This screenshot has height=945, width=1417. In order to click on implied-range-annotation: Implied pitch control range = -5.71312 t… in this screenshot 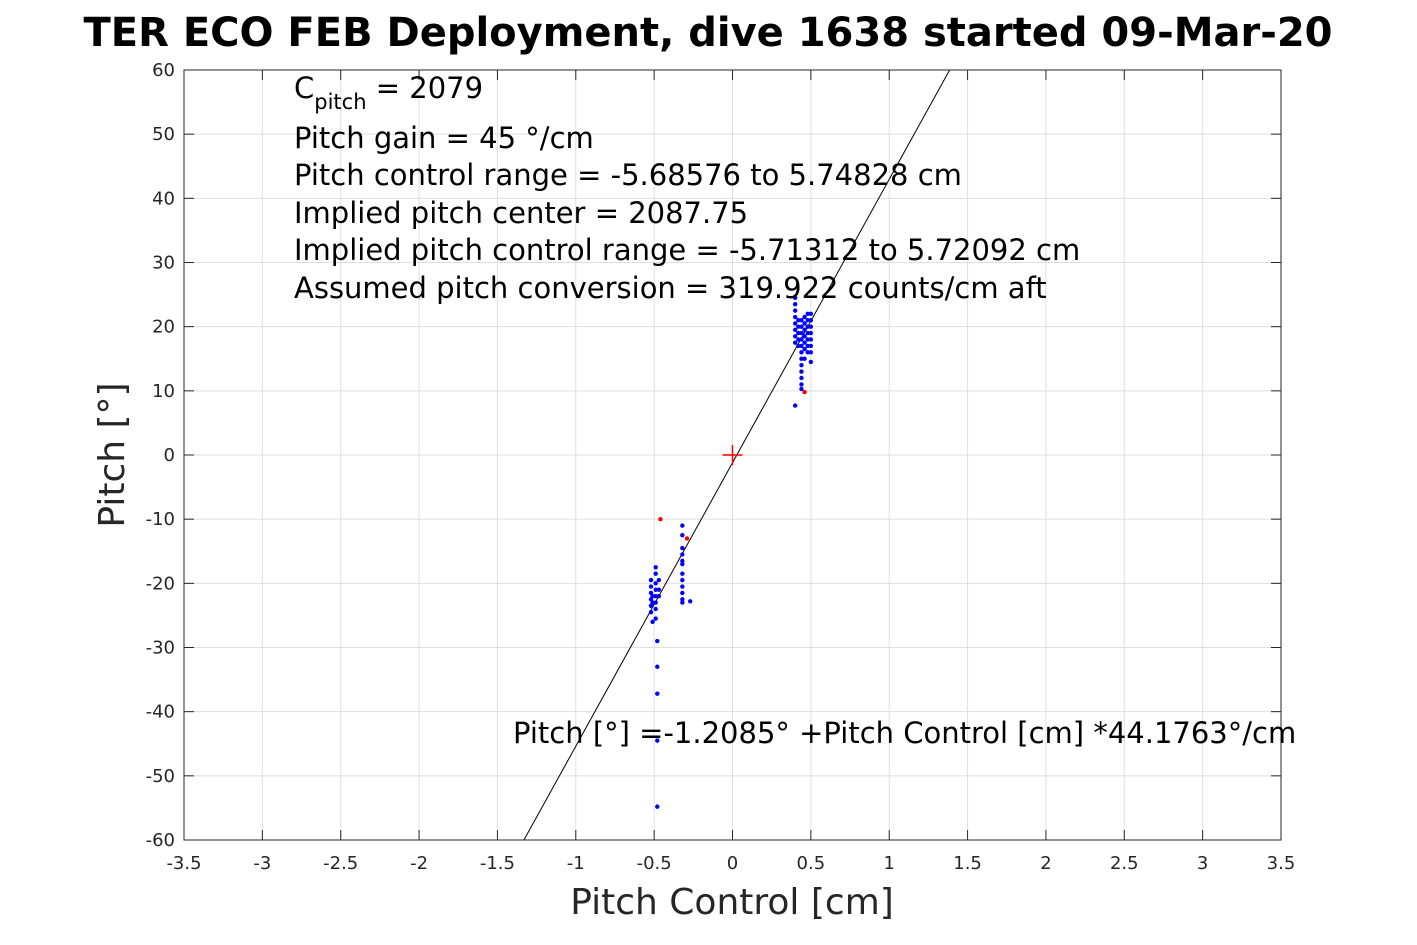, I will do `click(687, 250)`.